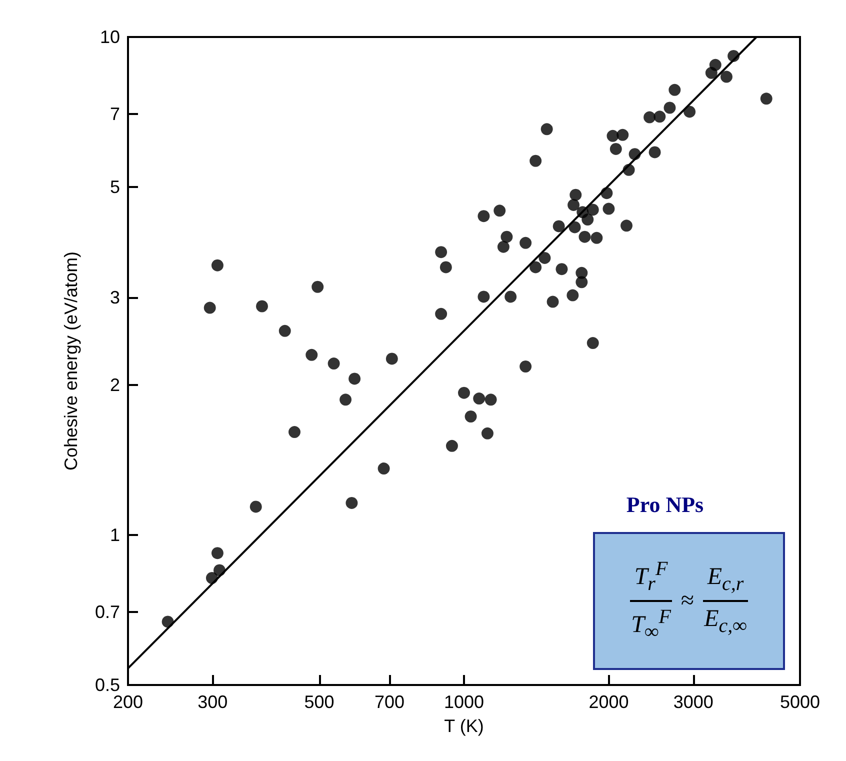  Describe the element at coordinates (128, 702) in the screenshot. I see `x-tick-label: 200` at that location.